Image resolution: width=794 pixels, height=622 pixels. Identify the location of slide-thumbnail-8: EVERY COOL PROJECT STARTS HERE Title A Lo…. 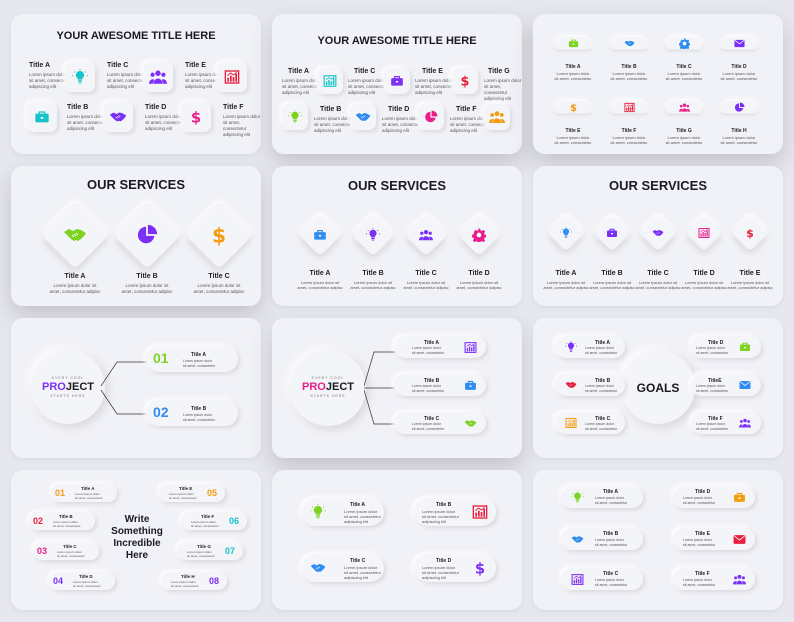
(397, 388).